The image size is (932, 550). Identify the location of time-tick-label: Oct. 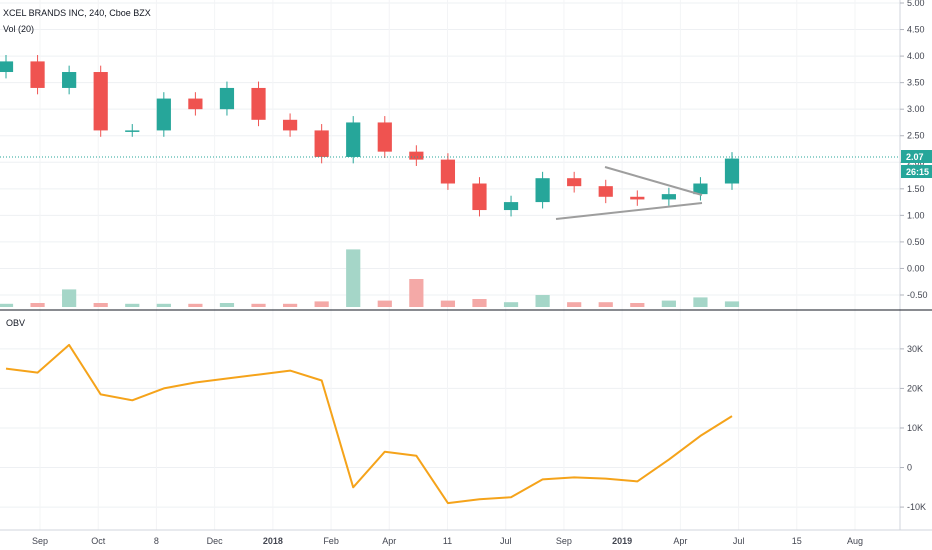
(98, 541).